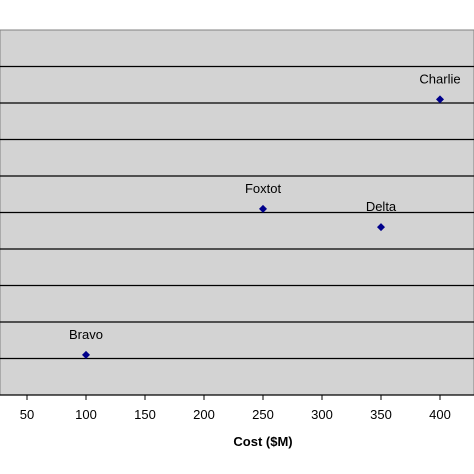 The width and height of the screenshot is (474, 474). Describe the element at coordinates (263, 414) in the screenshot. I see `x-tick-label: 250` at that location.